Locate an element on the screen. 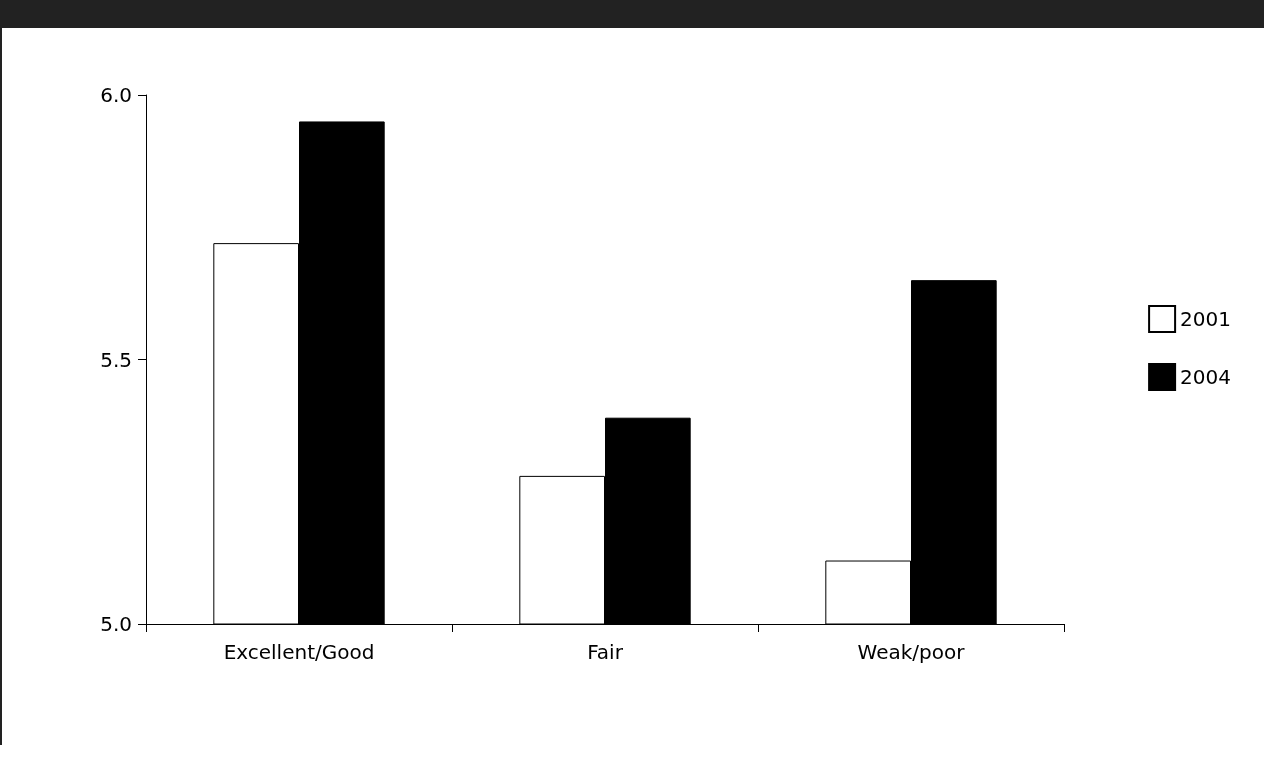 The width and height of the screenshot is (1264, 761). x-tick-label: Fair is located at coordinates (605, 652).